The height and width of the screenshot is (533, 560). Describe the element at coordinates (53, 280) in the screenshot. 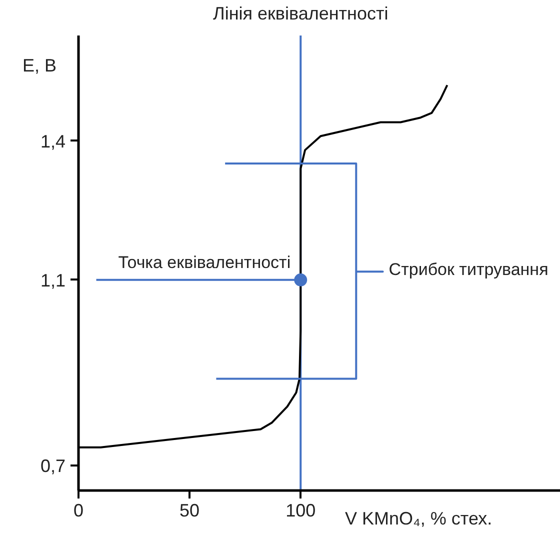

I see `y-tick-label: 1,1` at that location.